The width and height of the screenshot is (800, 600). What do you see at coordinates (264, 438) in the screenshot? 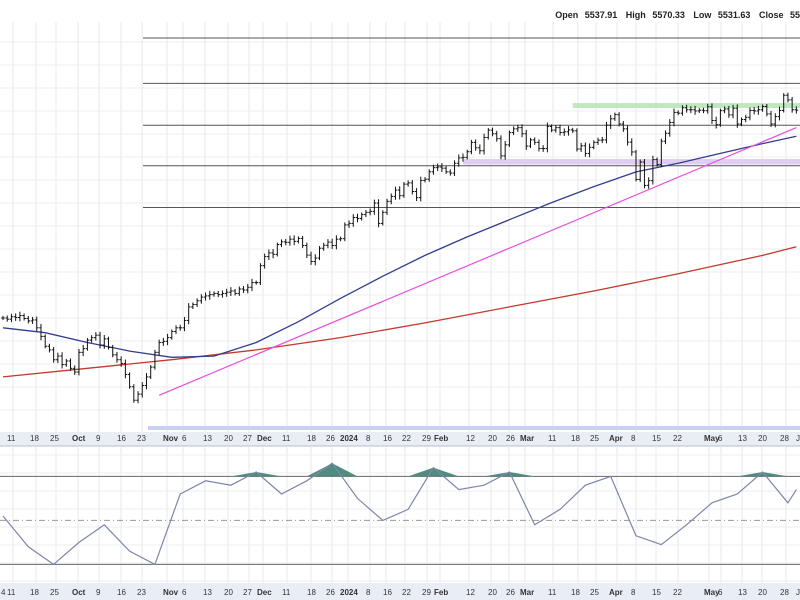
I see `price-axis-tick-label: Dec` at bounding box center [264, 438].